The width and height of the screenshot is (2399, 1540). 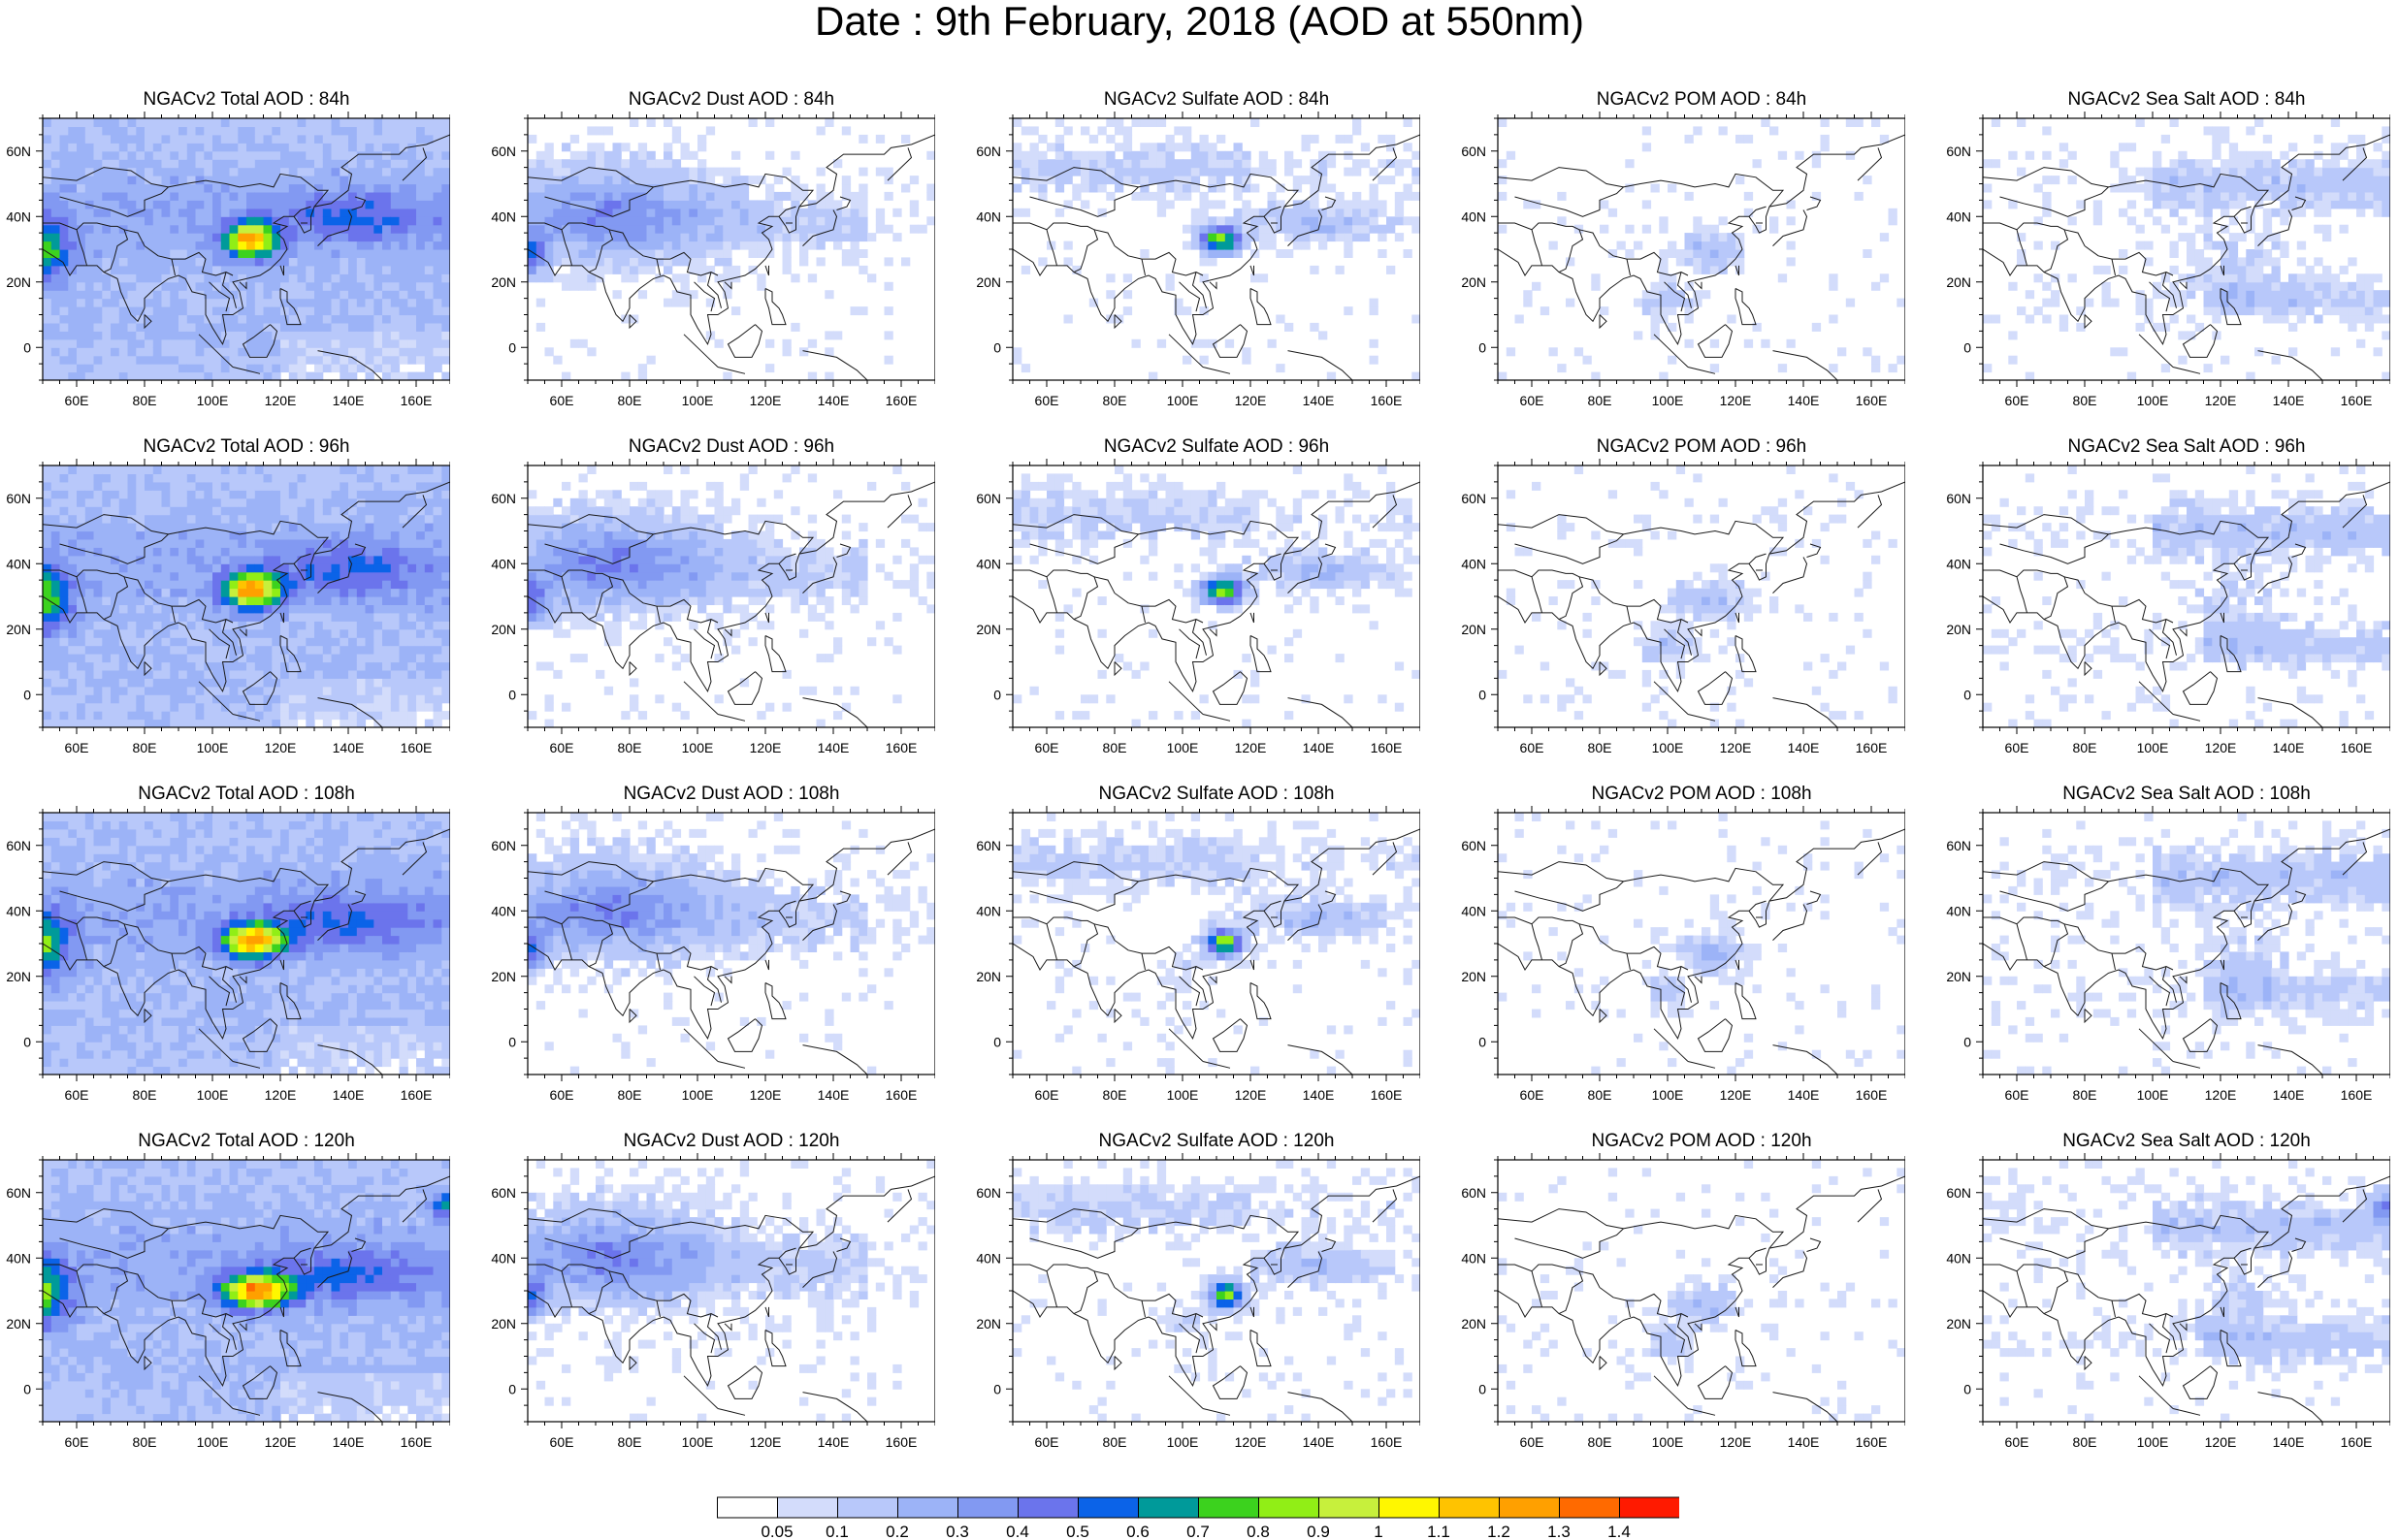 What do you see at coordinates (1701, 1141) in the screenshot?
I see `panel-title: NGACv2 POM AOD : 120h` at bounding box center [1701, 1141].